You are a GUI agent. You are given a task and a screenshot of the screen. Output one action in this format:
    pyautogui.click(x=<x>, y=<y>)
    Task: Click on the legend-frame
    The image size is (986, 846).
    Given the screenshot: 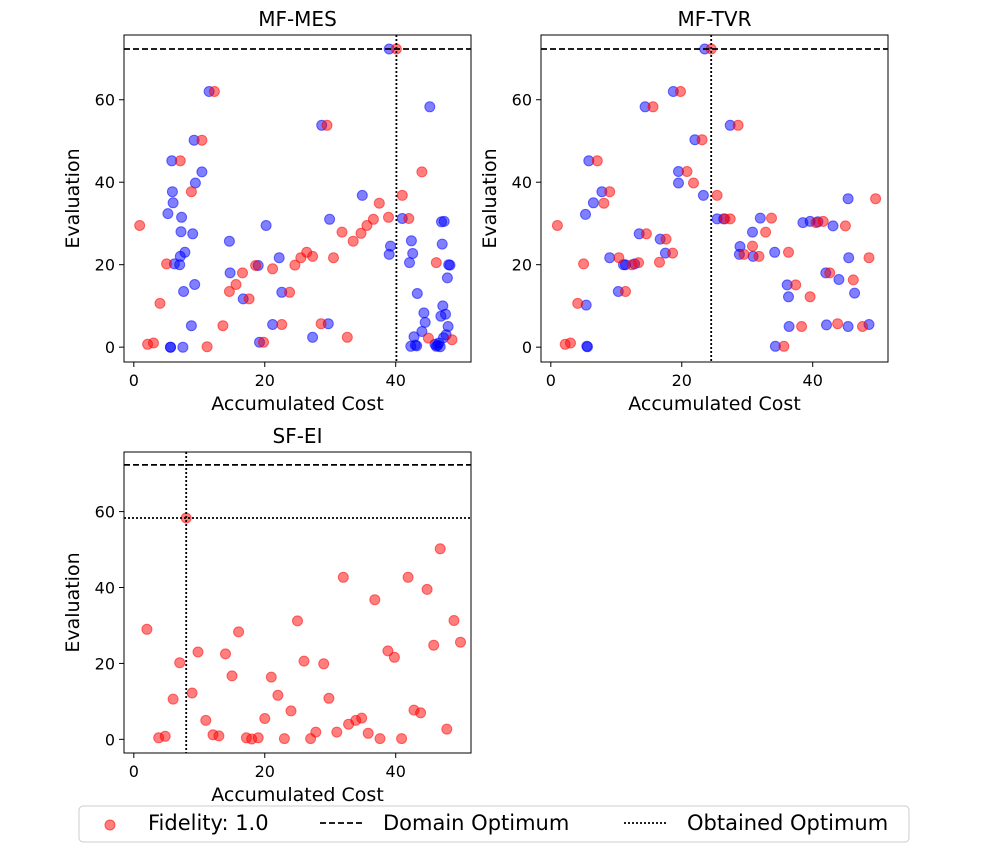 What is the action you would take?
    pyautogui.click(x=494, y=824)
    